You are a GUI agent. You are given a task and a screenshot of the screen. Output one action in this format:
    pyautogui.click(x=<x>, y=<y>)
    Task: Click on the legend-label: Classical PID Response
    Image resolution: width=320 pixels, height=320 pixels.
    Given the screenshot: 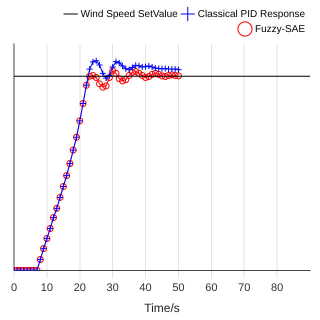 What is the action you would take?
    pyautogui.click(x=252, y=14)
    